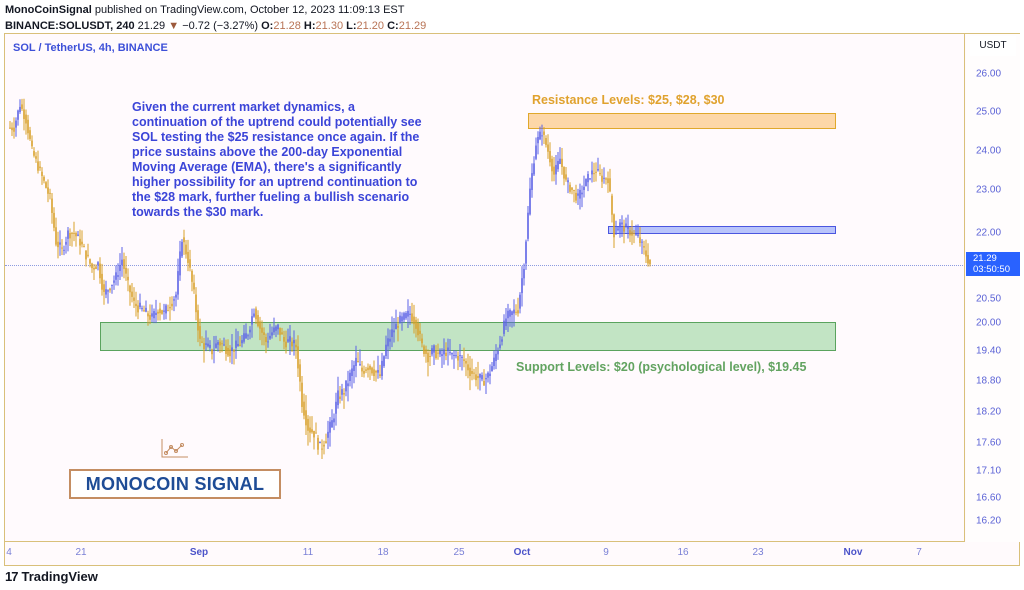 This screenshot has width=1024, height=590. I want to click on time-tick: 4, so click(9, 552).